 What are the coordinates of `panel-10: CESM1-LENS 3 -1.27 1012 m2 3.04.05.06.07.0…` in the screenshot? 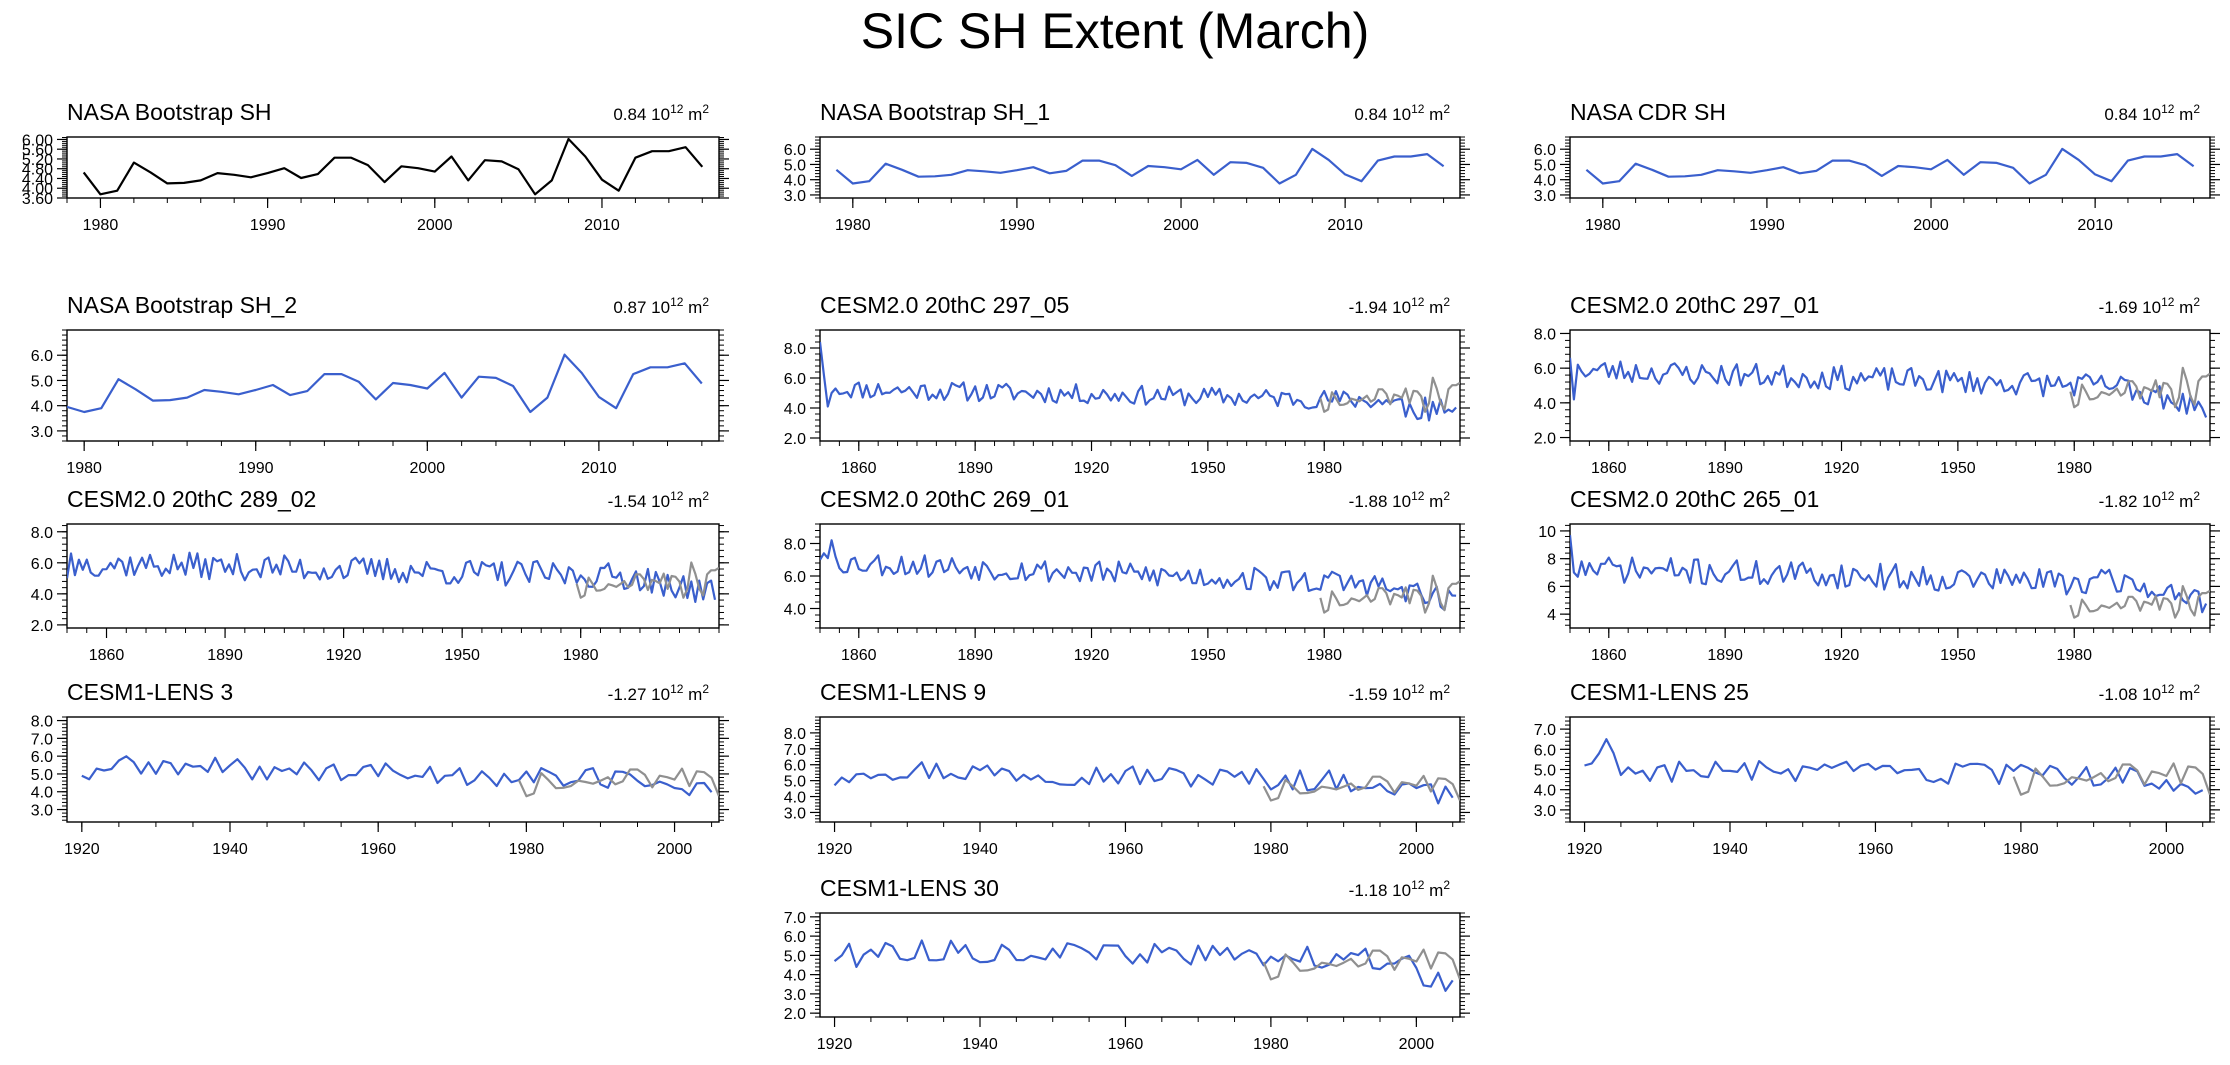 It's located at (380, 768).